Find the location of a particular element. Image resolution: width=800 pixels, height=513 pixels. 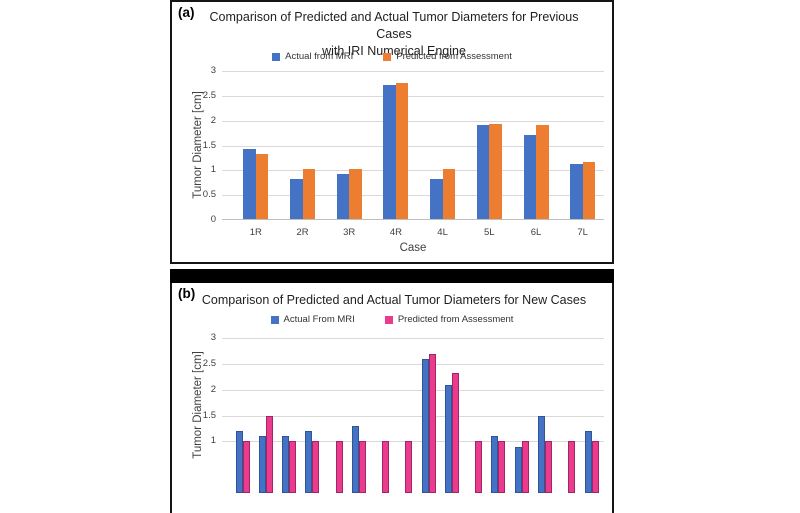

legend-label-actual-b: Actual From MRI is located at coordinates (319, 319).